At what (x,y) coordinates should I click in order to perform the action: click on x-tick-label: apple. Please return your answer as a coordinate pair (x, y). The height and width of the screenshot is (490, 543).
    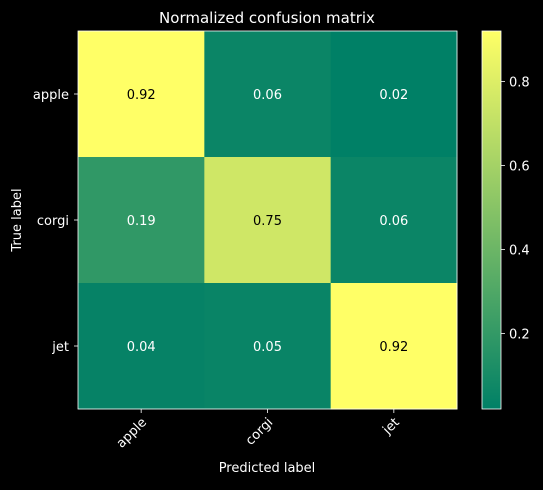
    Looking at the image, I should click on (132, 433).